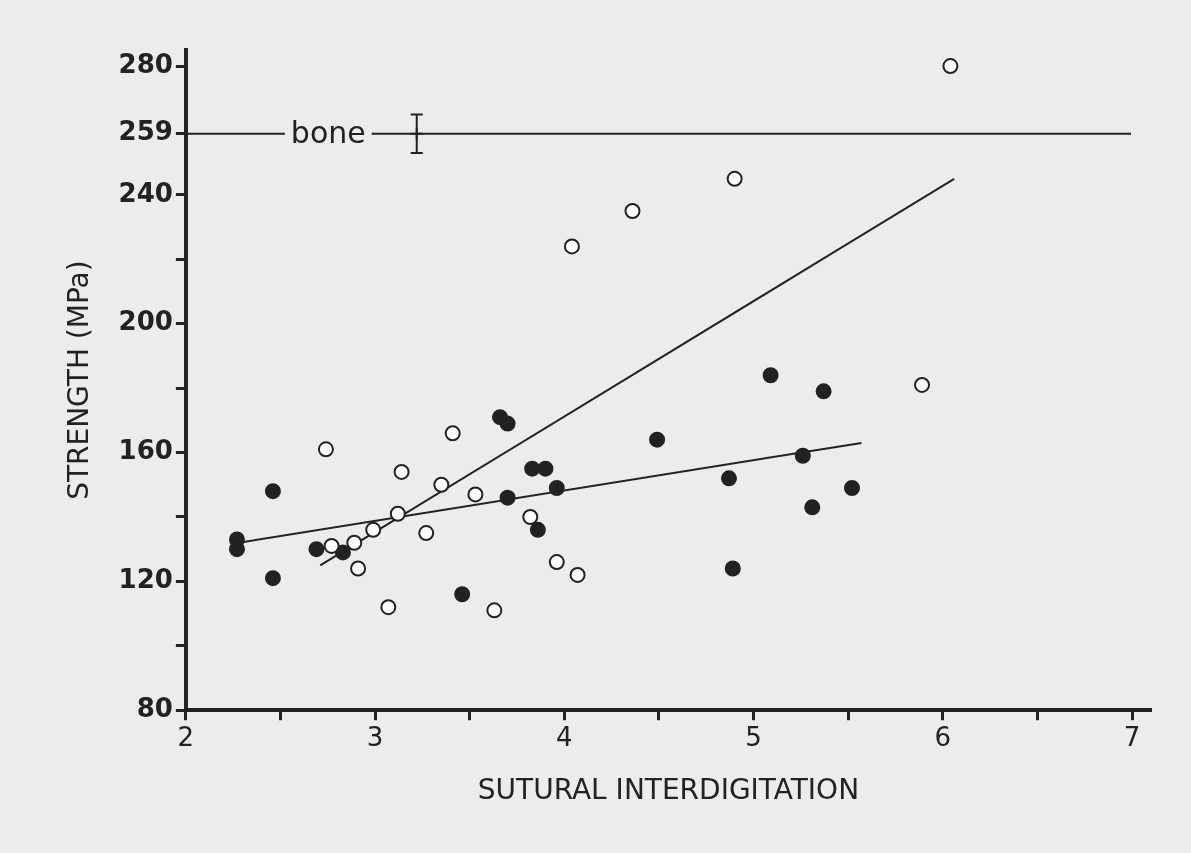 The width and height of the screenshot is (1191, 853). I want to click on x-tick-label: 6, so click(943, 736).